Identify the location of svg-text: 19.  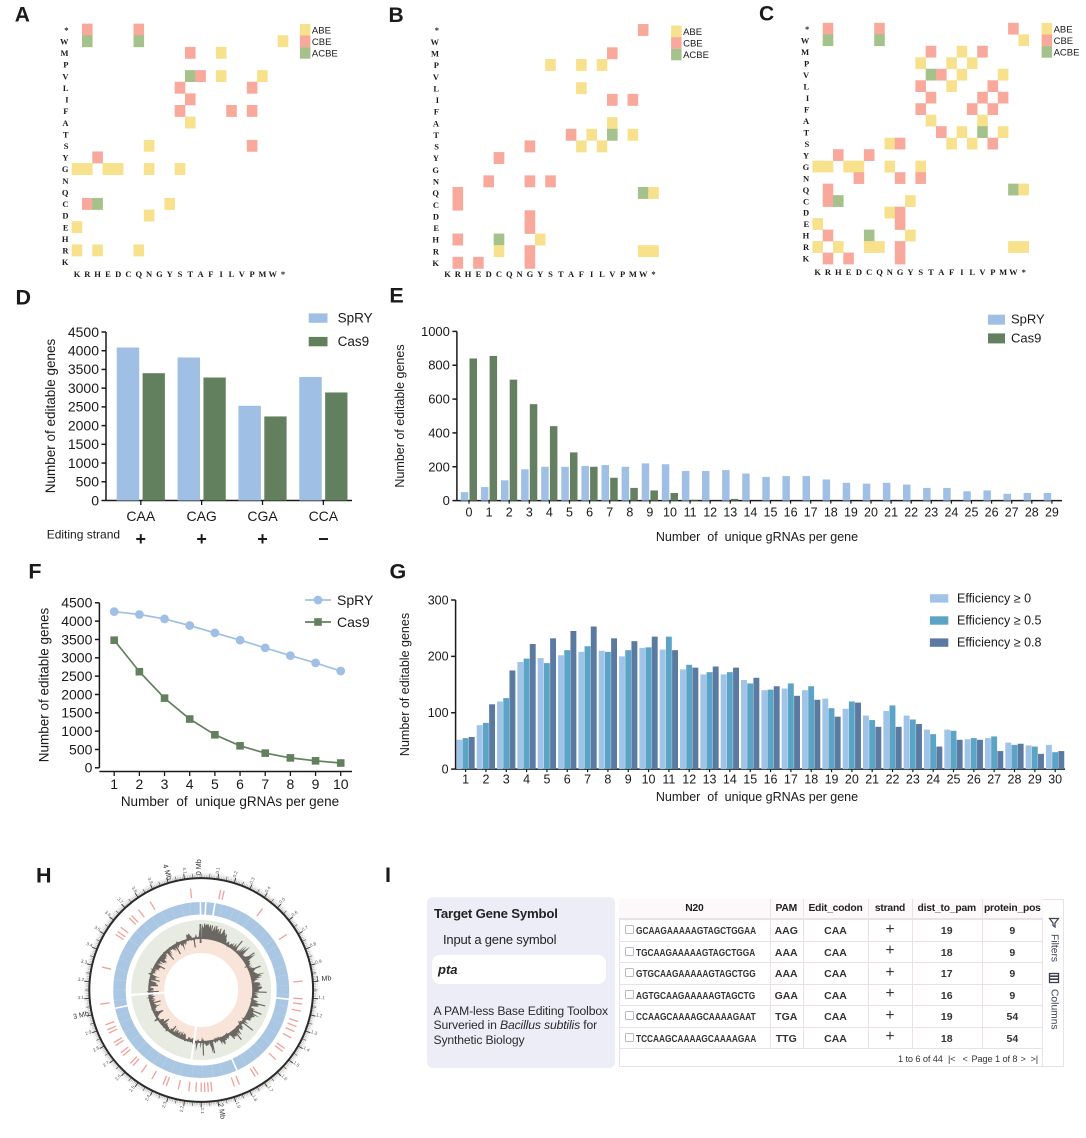
(832, 780).